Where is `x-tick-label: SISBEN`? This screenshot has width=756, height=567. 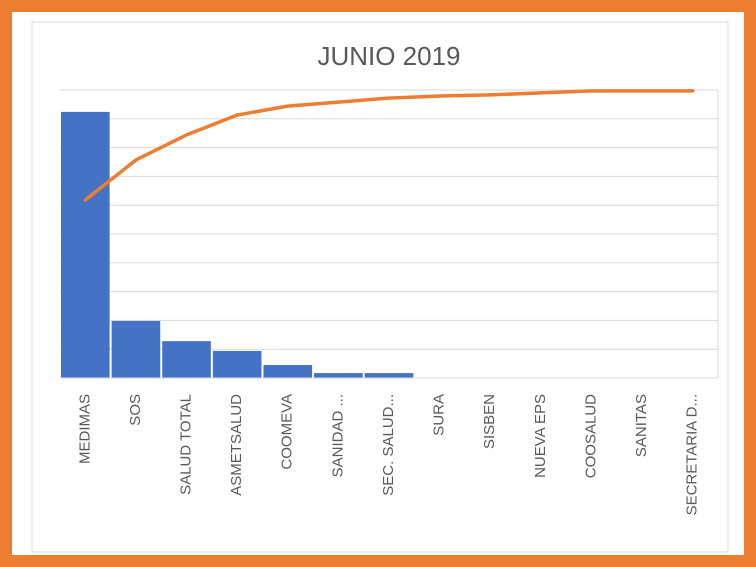
x-tick-label: SISBEN is located at coordinates (489, 421).